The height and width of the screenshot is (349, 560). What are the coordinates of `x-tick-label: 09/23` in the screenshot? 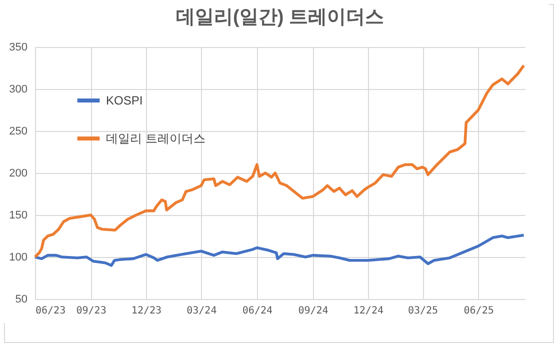 It's located at (91, 311).